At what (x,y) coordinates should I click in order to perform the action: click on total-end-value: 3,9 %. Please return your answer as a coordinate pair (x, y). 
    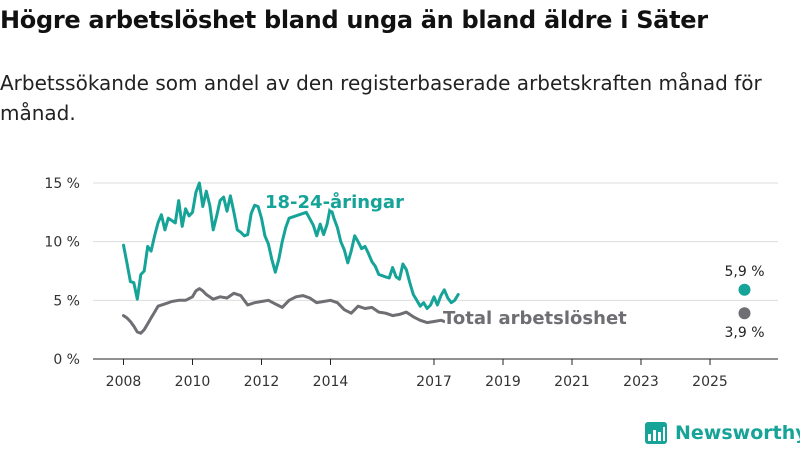
    Looking at the image, I should click on (744, 333).